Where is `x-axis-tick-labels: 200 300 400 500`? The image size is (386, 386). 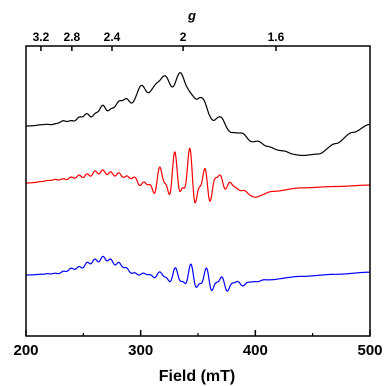
x-axis-tick-labels: 200 300 400 500 is located at coordinates (197, 350).